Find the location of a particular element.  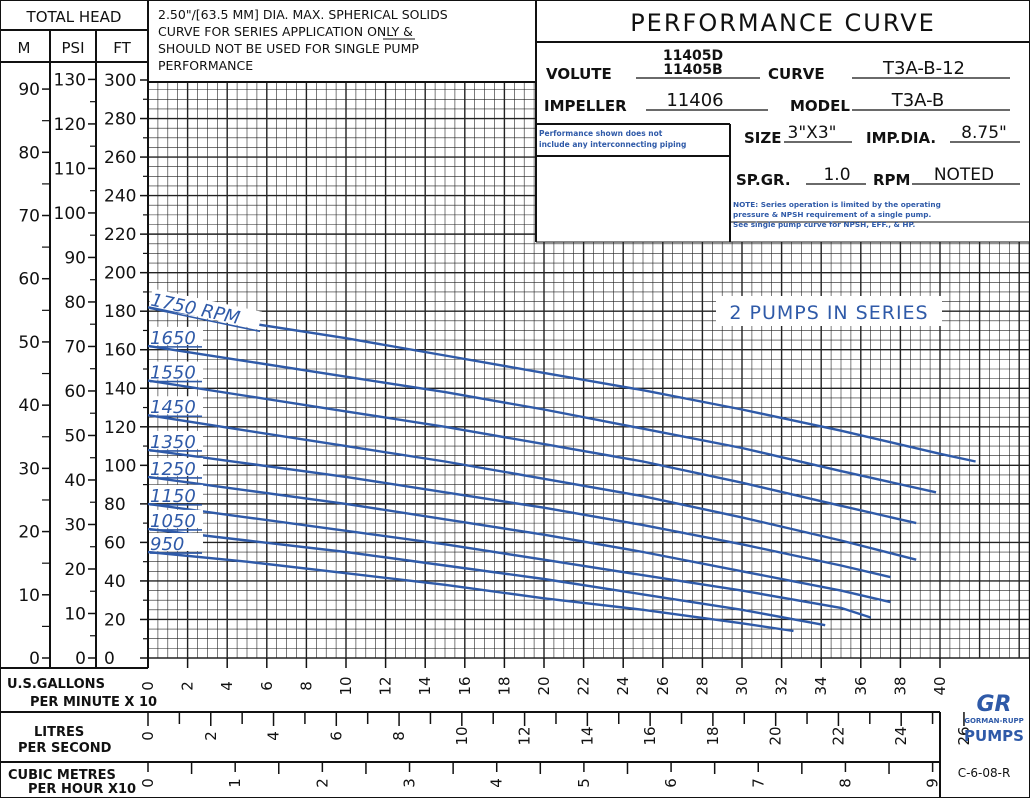

psi-tick-label: 10 is located at coordinates (75, 614).